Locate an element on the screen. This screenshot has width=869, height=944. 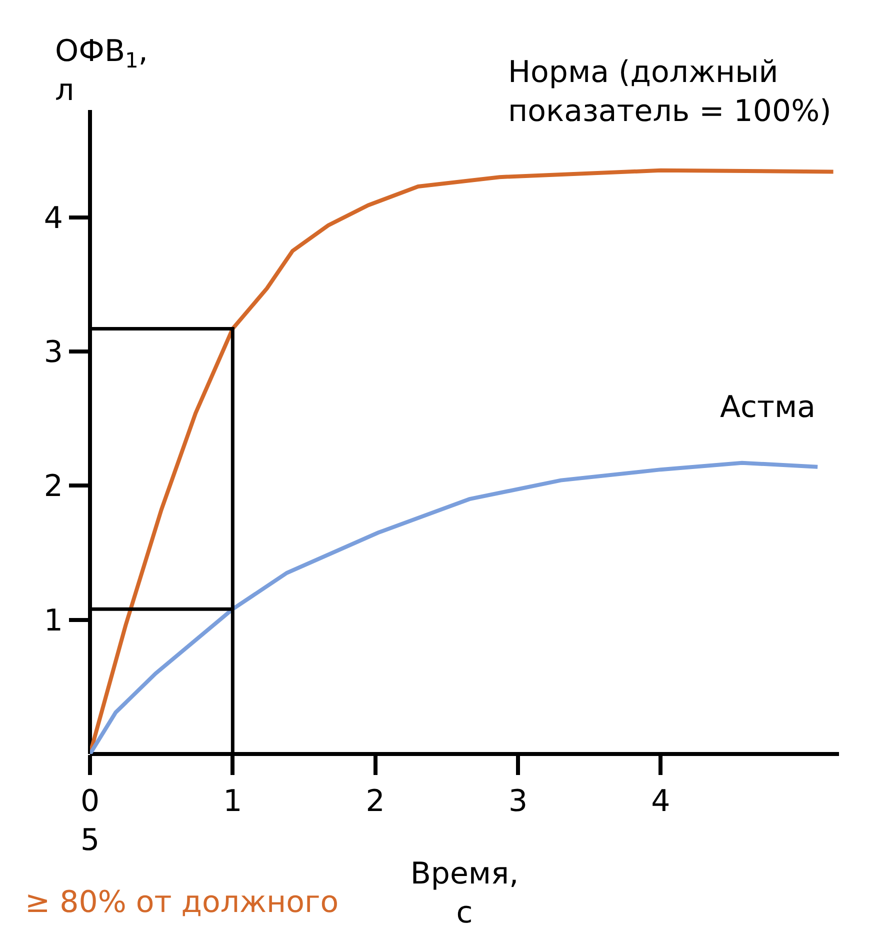
series-label: Норма (должный показатель = 100%) is located at coordinates (670, 92).